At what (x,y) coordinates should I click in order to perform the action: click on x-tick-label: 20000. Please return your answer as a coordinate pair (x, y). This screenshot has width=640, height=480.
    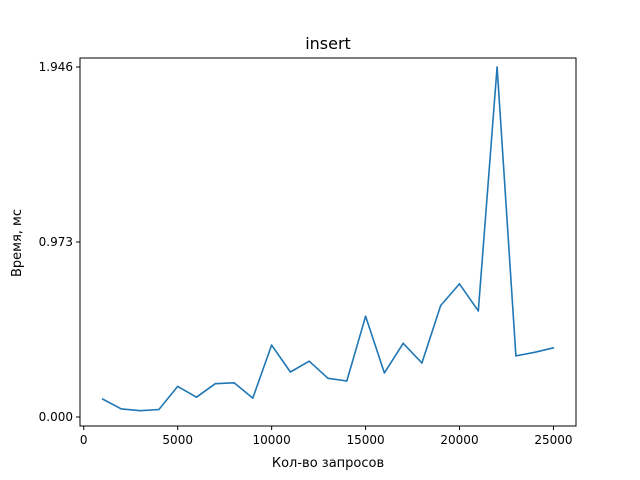
    Looking at the image, I should click on (459, 440).